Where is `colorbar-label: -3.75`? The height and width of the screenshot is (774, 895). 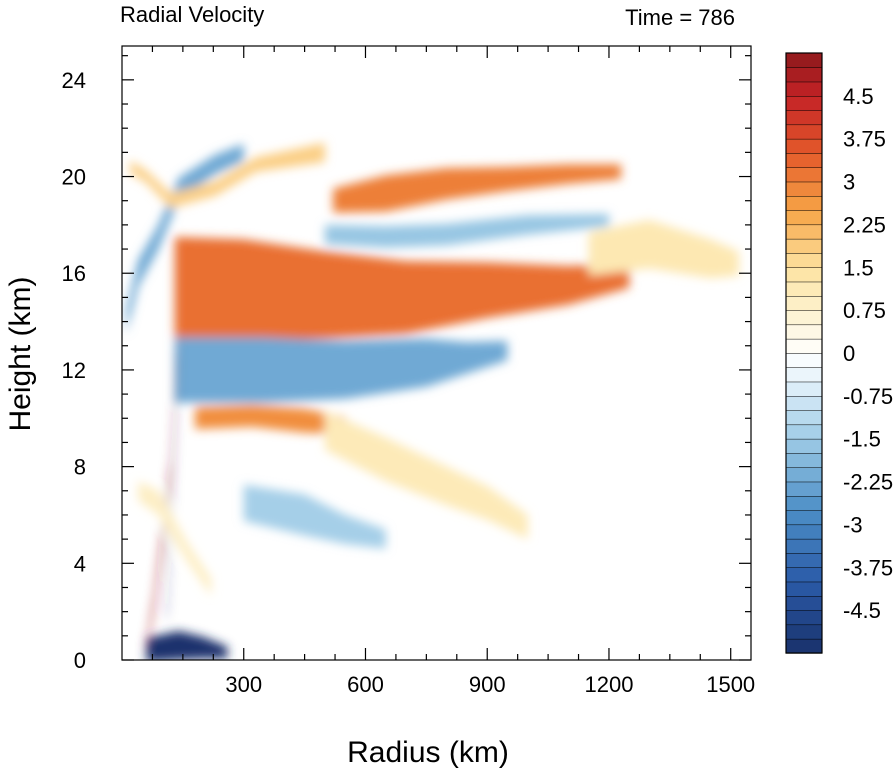
colorbar-label: -3.75 is located at coordinates (868, 567).